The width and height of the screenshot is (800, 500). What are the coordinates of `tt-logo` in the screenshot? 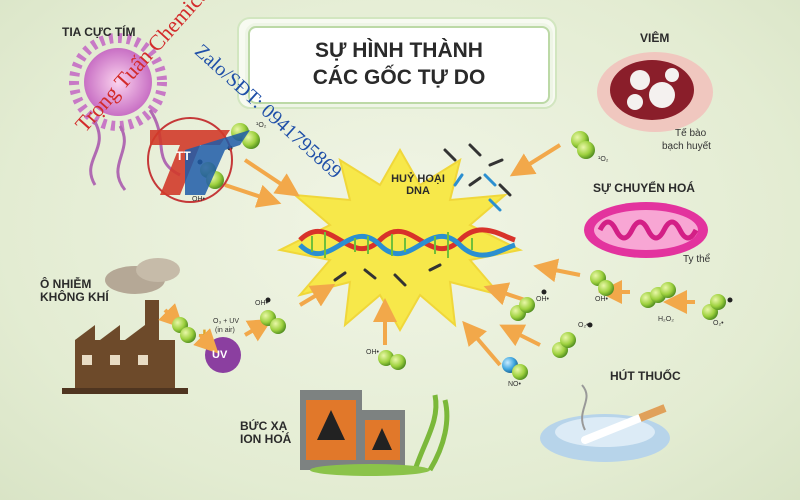 It's located at (198, 160).